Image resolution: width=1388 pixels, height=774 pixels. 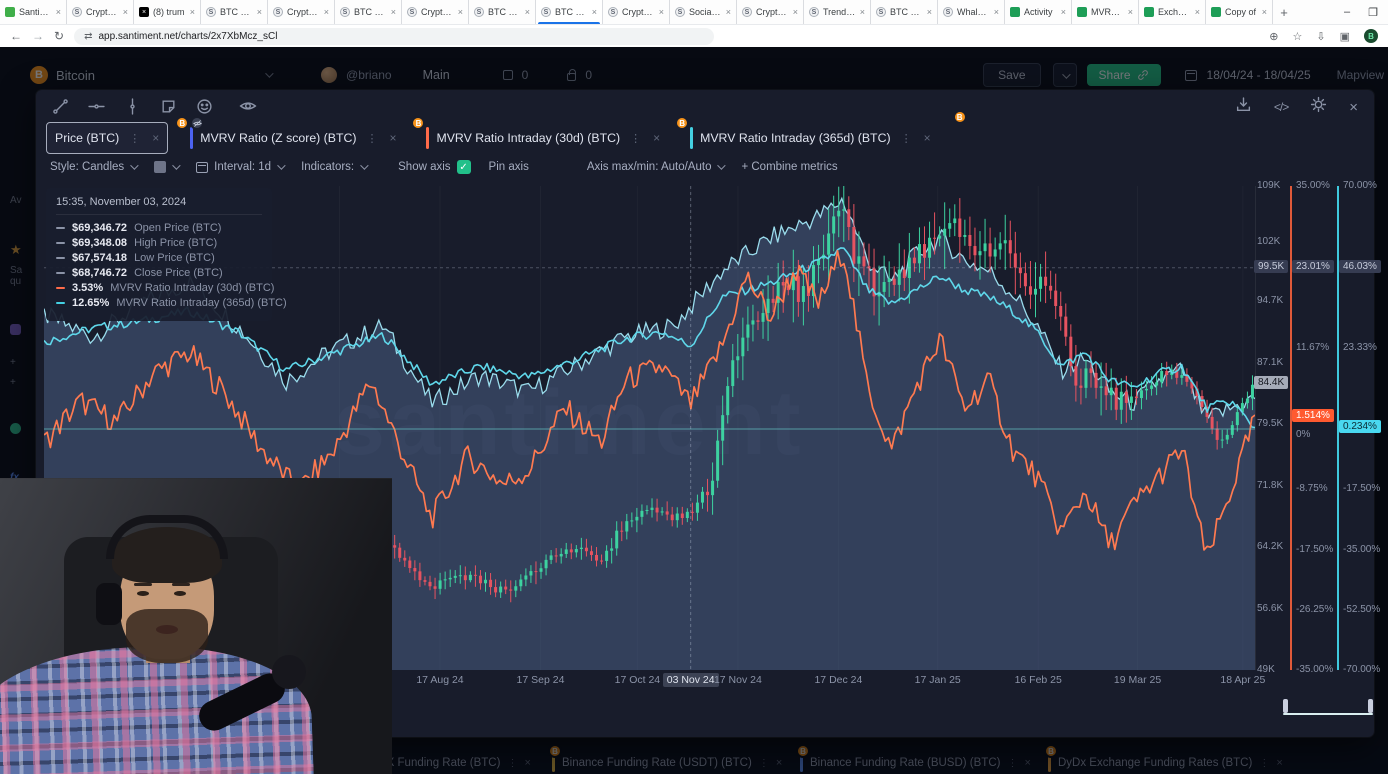 I want to click on new-tab-button: +, so click(x=1284, y=12).